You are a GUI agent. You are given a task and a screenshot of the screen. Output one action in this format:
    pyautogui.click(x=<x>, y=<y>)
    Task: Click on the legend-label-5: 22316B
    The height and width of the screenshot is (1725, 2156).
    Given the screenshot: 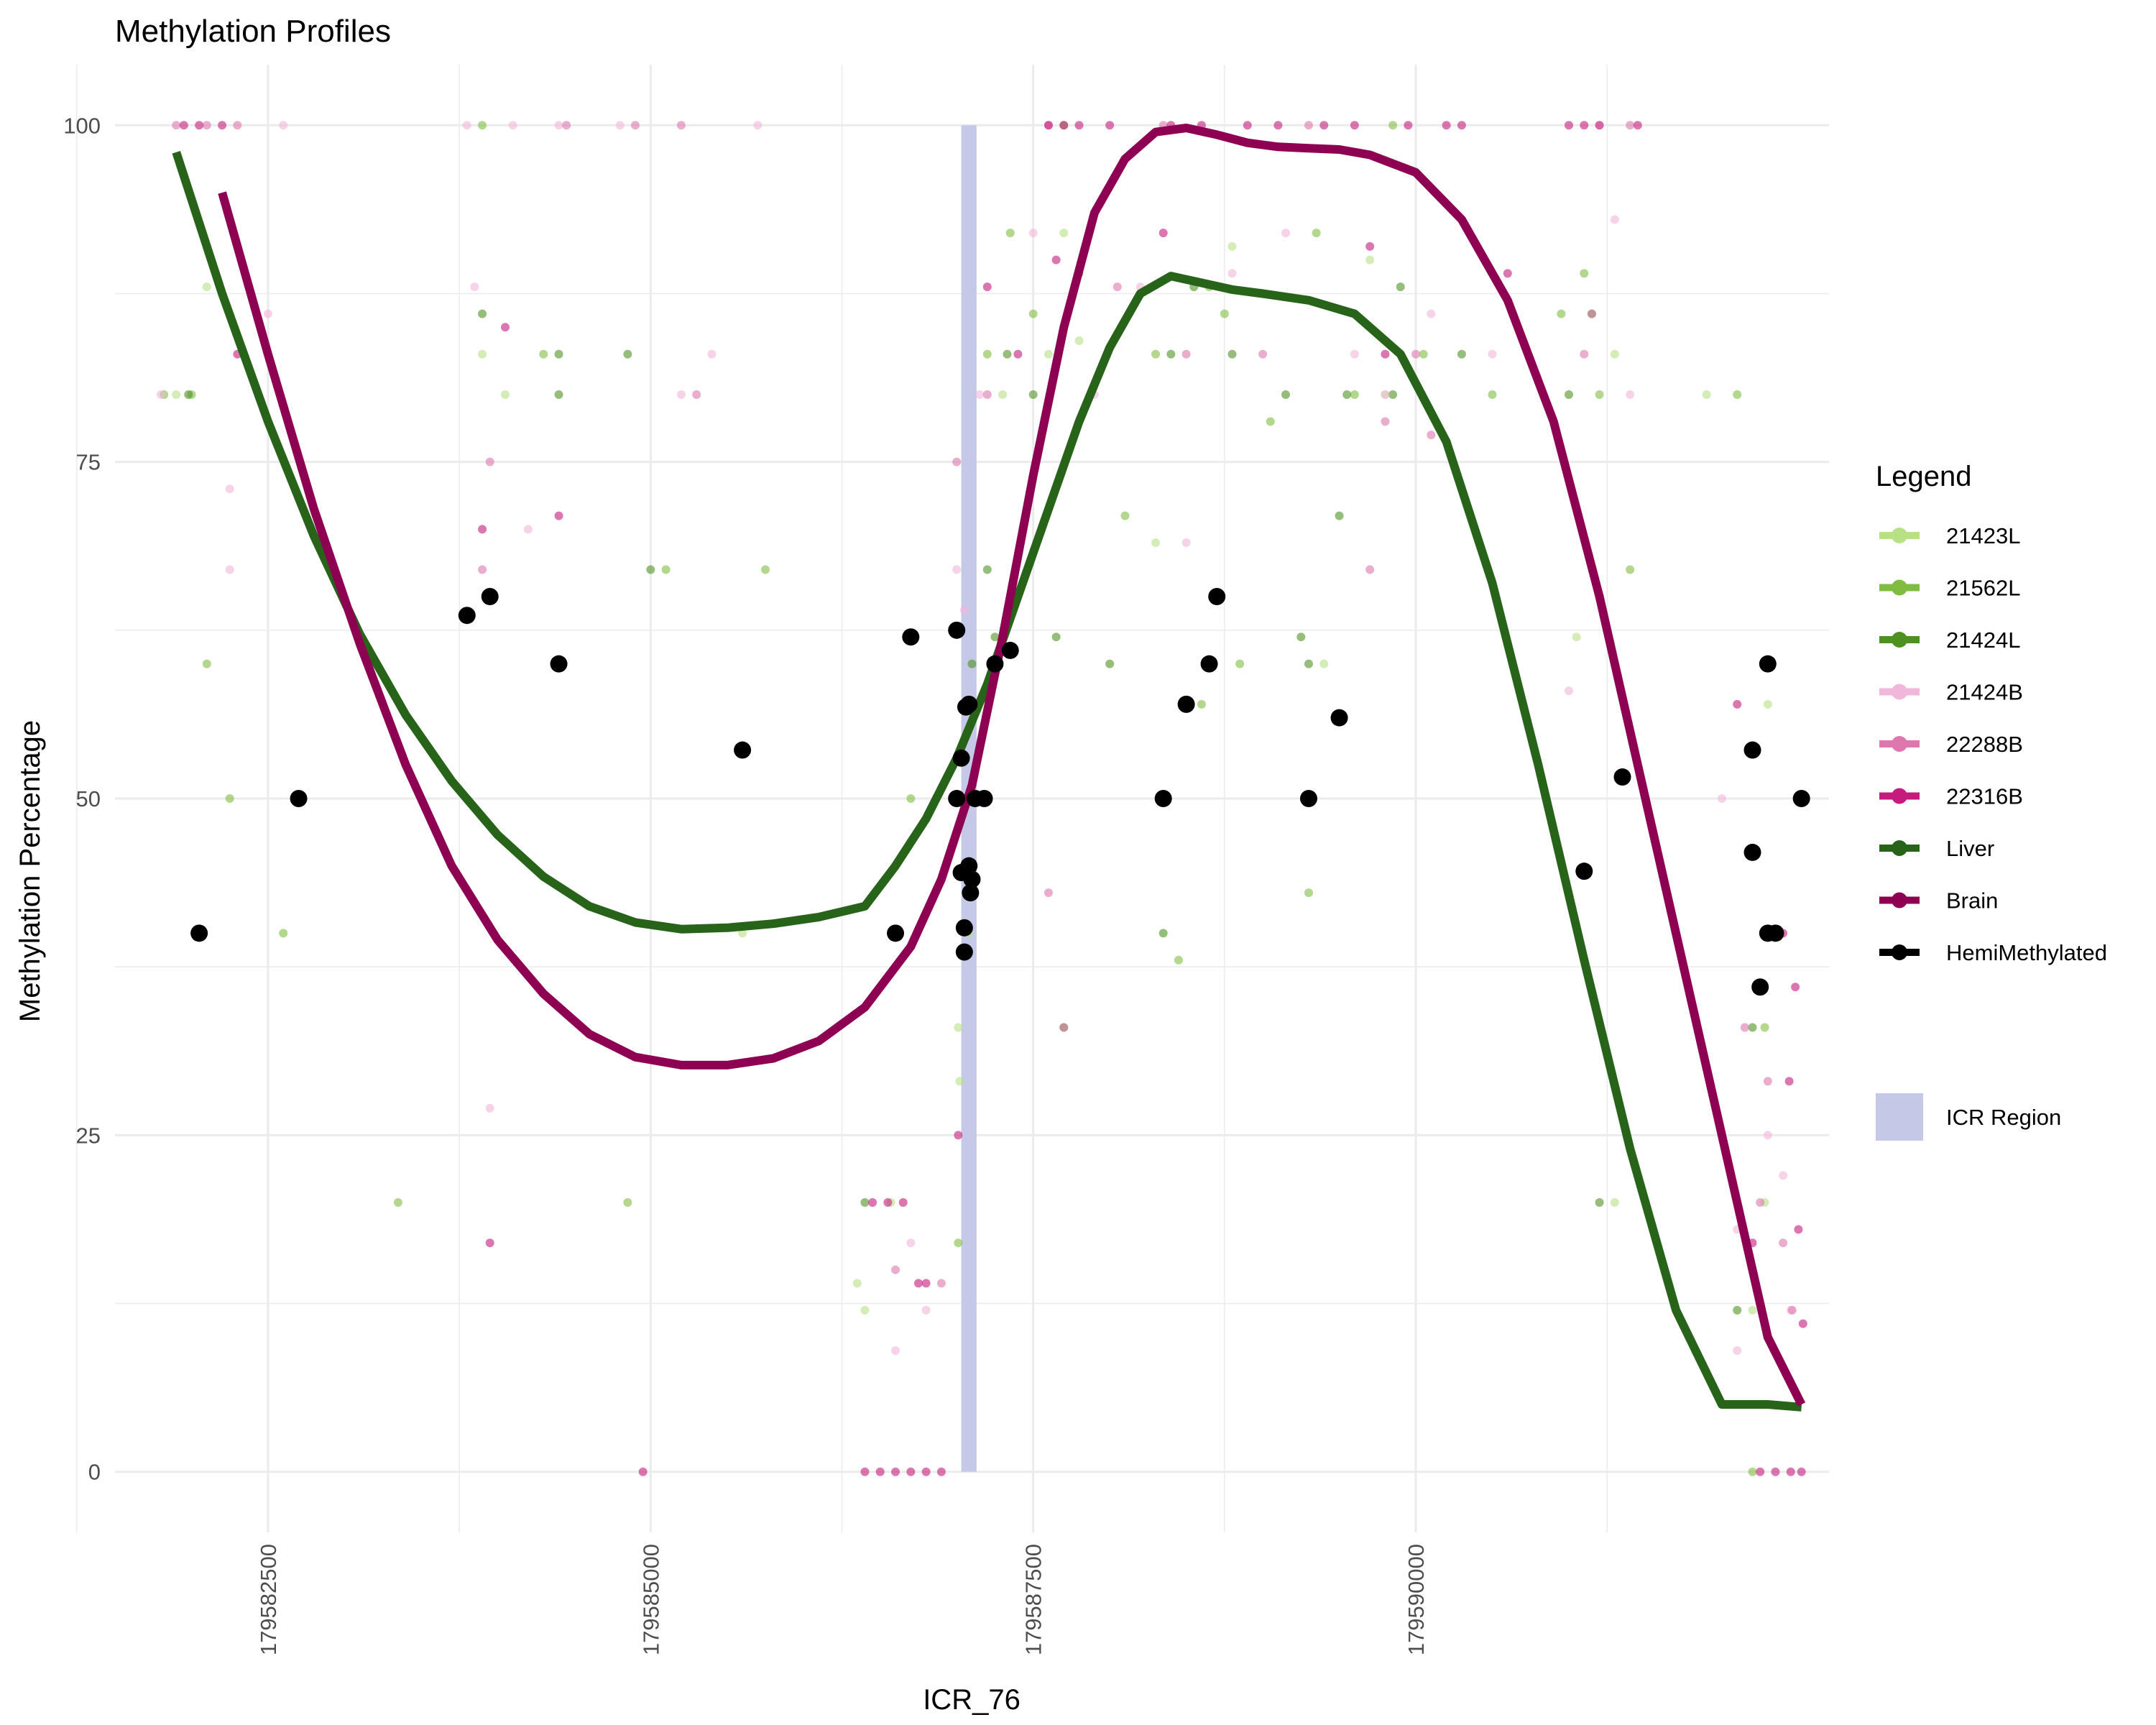 What is the action you would take?
    pyautogui.click(x=1985, y=796)
    